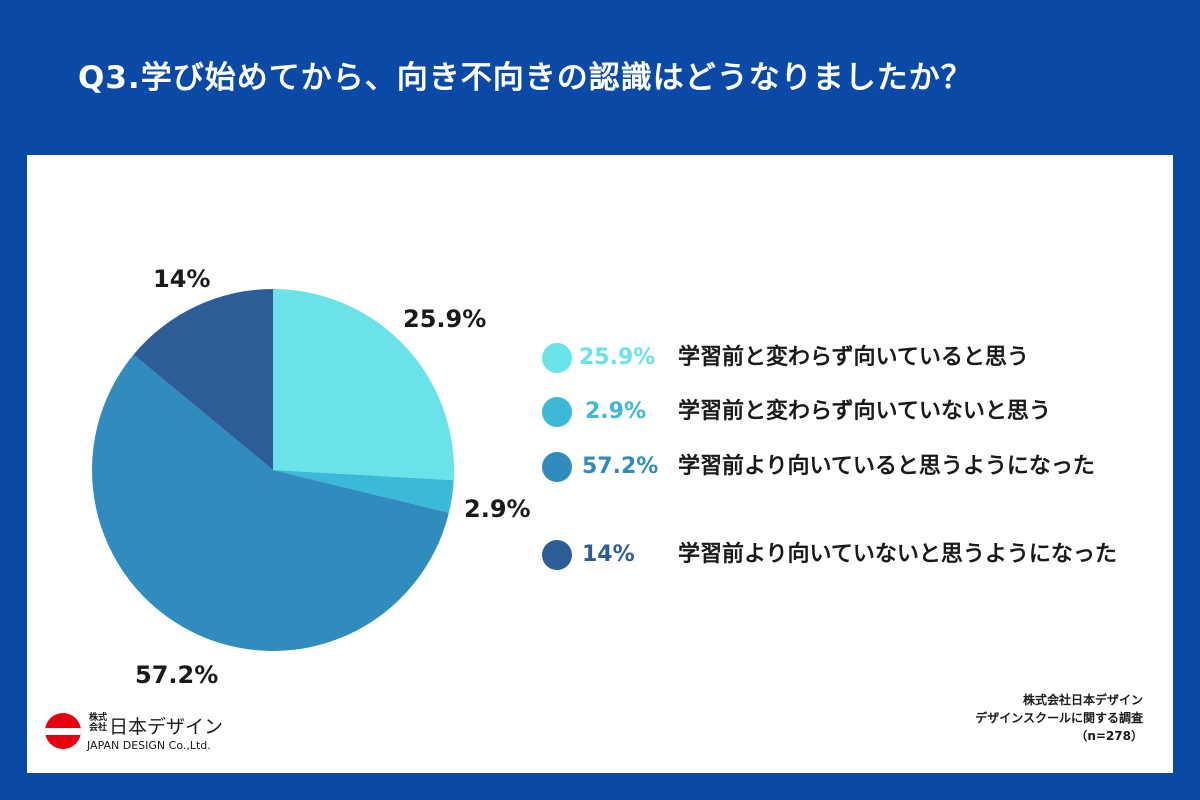 This screenshot has width=1200, height=800. What do you see at coordinates (620, 466) in the screenshot?
I see `legend-pct-2: 57.2%` at bounding box center [620, 466].